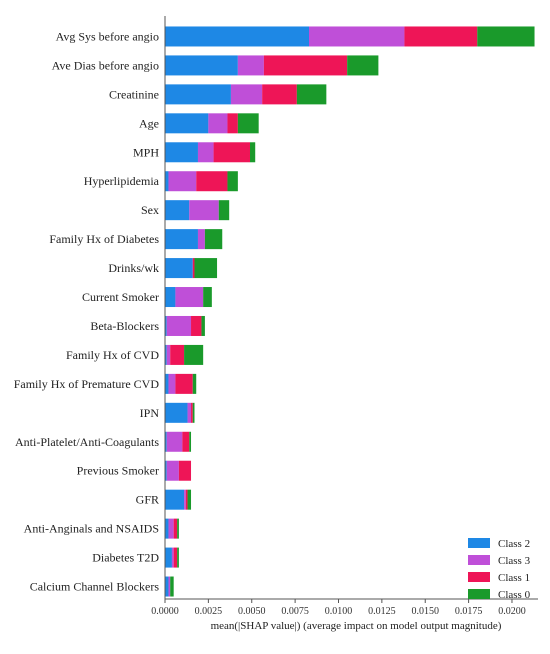 The width and height of the screenshot is (550, 654). Describe the element at coordinates (95, 587) in the screenshot. I see `category-label: Calcium Channel Blockers` at that location.